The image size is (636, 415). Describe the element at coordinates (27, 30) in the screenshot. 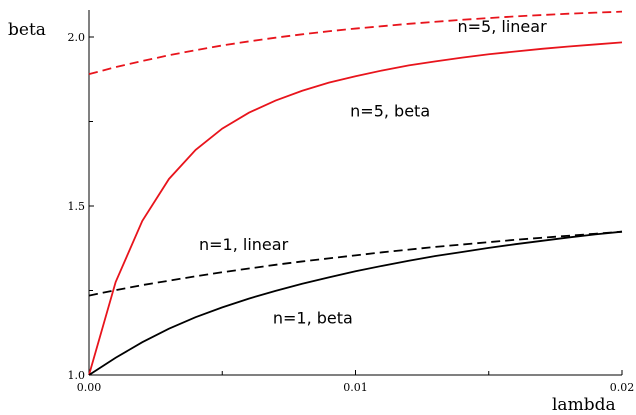

I see `y-axis-label: beta` at that location.